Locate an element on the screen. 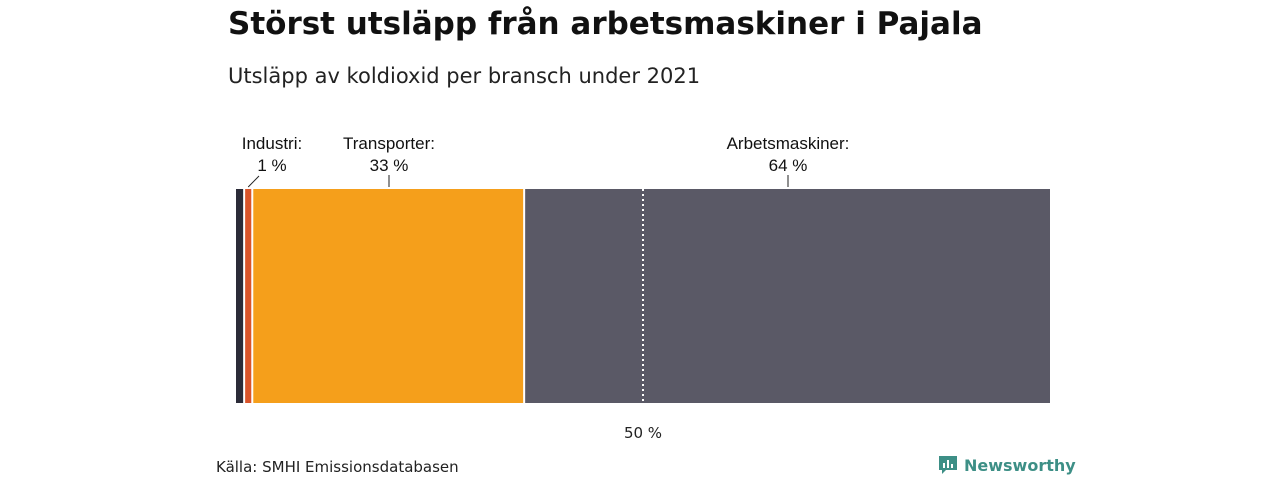 This screenshot has width=1280, height=480. segment-value-label-arbetsmaskiner: 64 % is located at coordinates (788, 165).